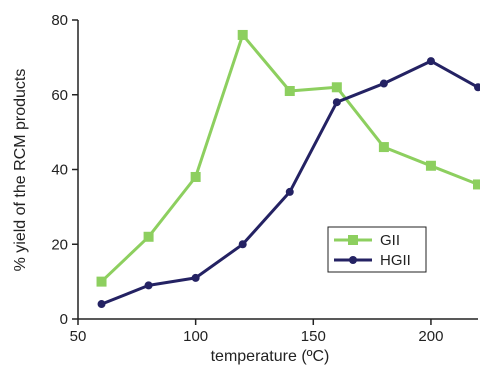  I want to click on y-axis-title: % yield of the RCM products, so click(20, 170).